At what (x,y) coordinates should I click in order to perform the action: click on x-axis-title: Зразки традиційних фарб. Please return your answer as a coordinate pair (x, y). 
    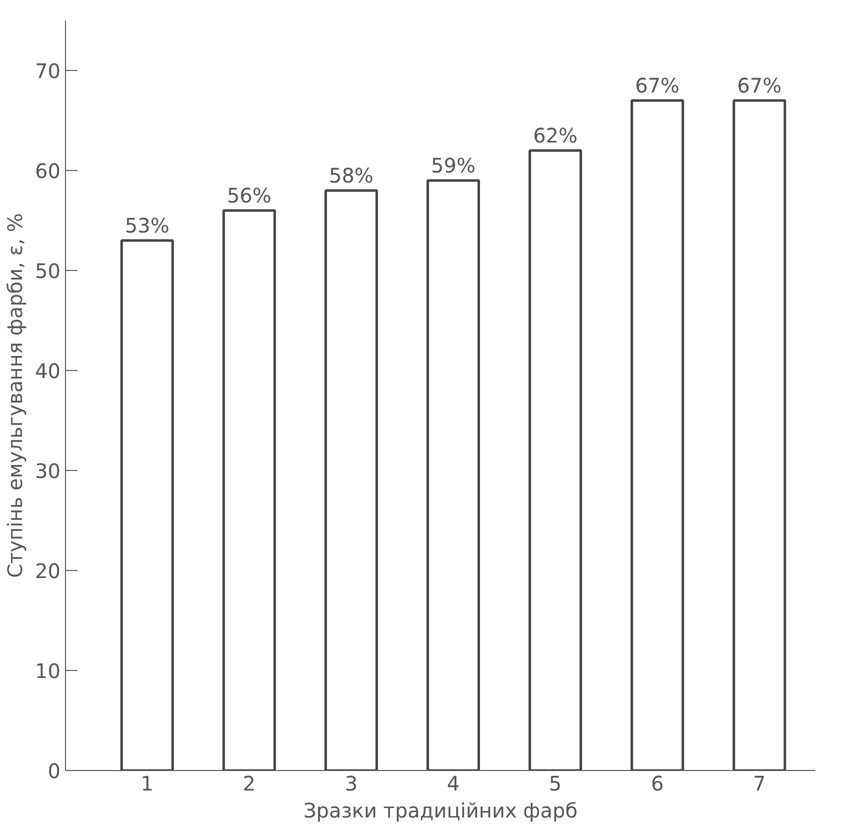
    Looking at the image, I should click on (440, 810).